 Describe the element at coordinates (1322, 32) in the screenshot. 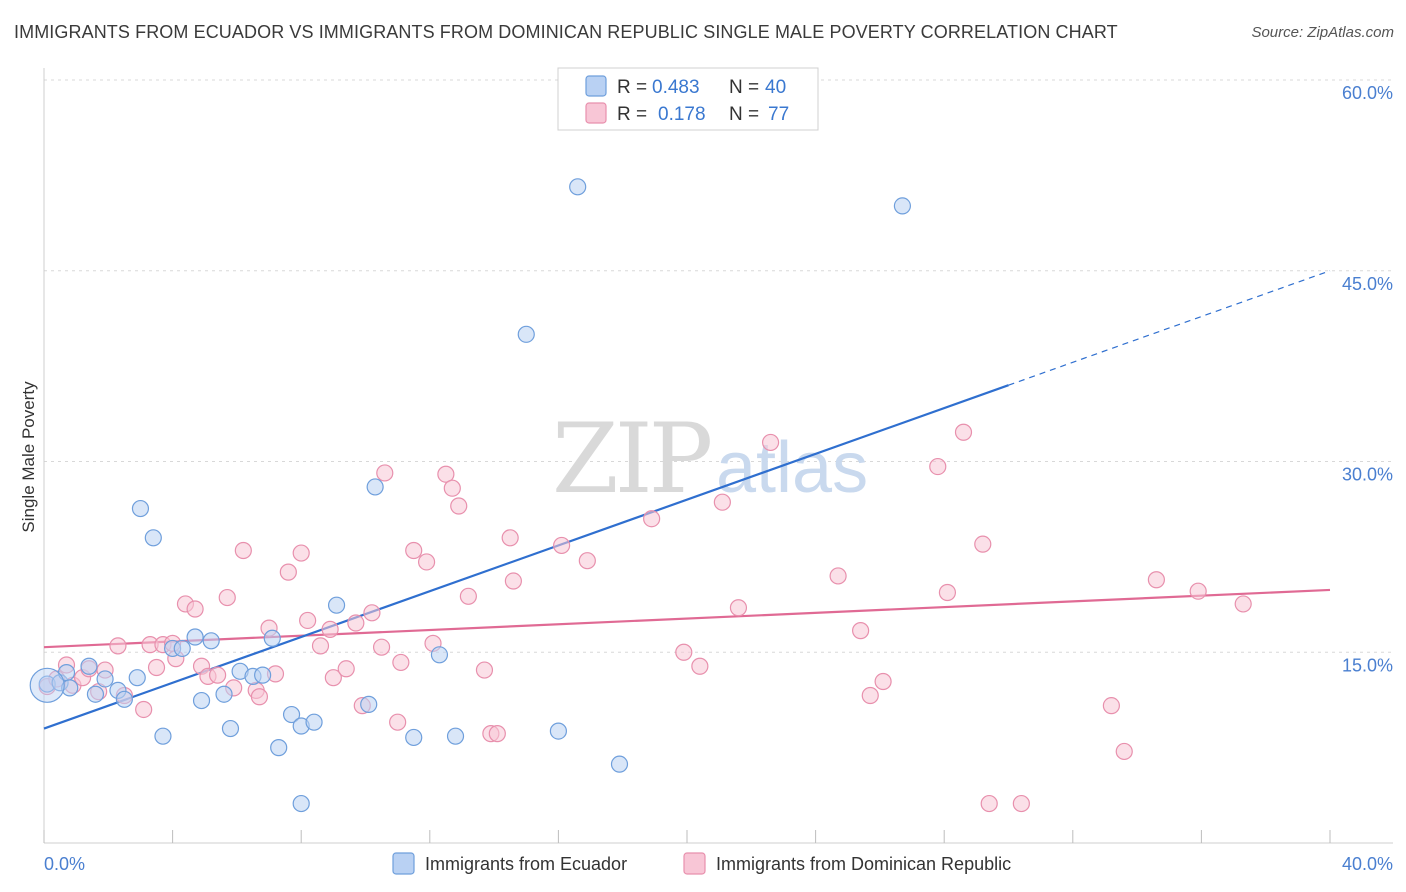

I see `source-credit: Source: ZipAtlas.com` at that location.